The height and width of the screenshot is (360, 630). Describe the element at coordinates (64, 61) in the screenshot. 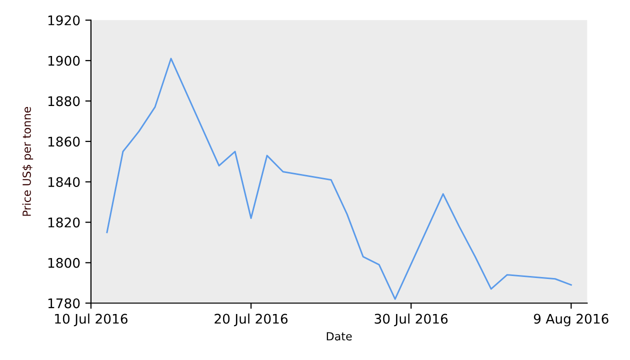

I see `y-tick-label: 1900` at that location.